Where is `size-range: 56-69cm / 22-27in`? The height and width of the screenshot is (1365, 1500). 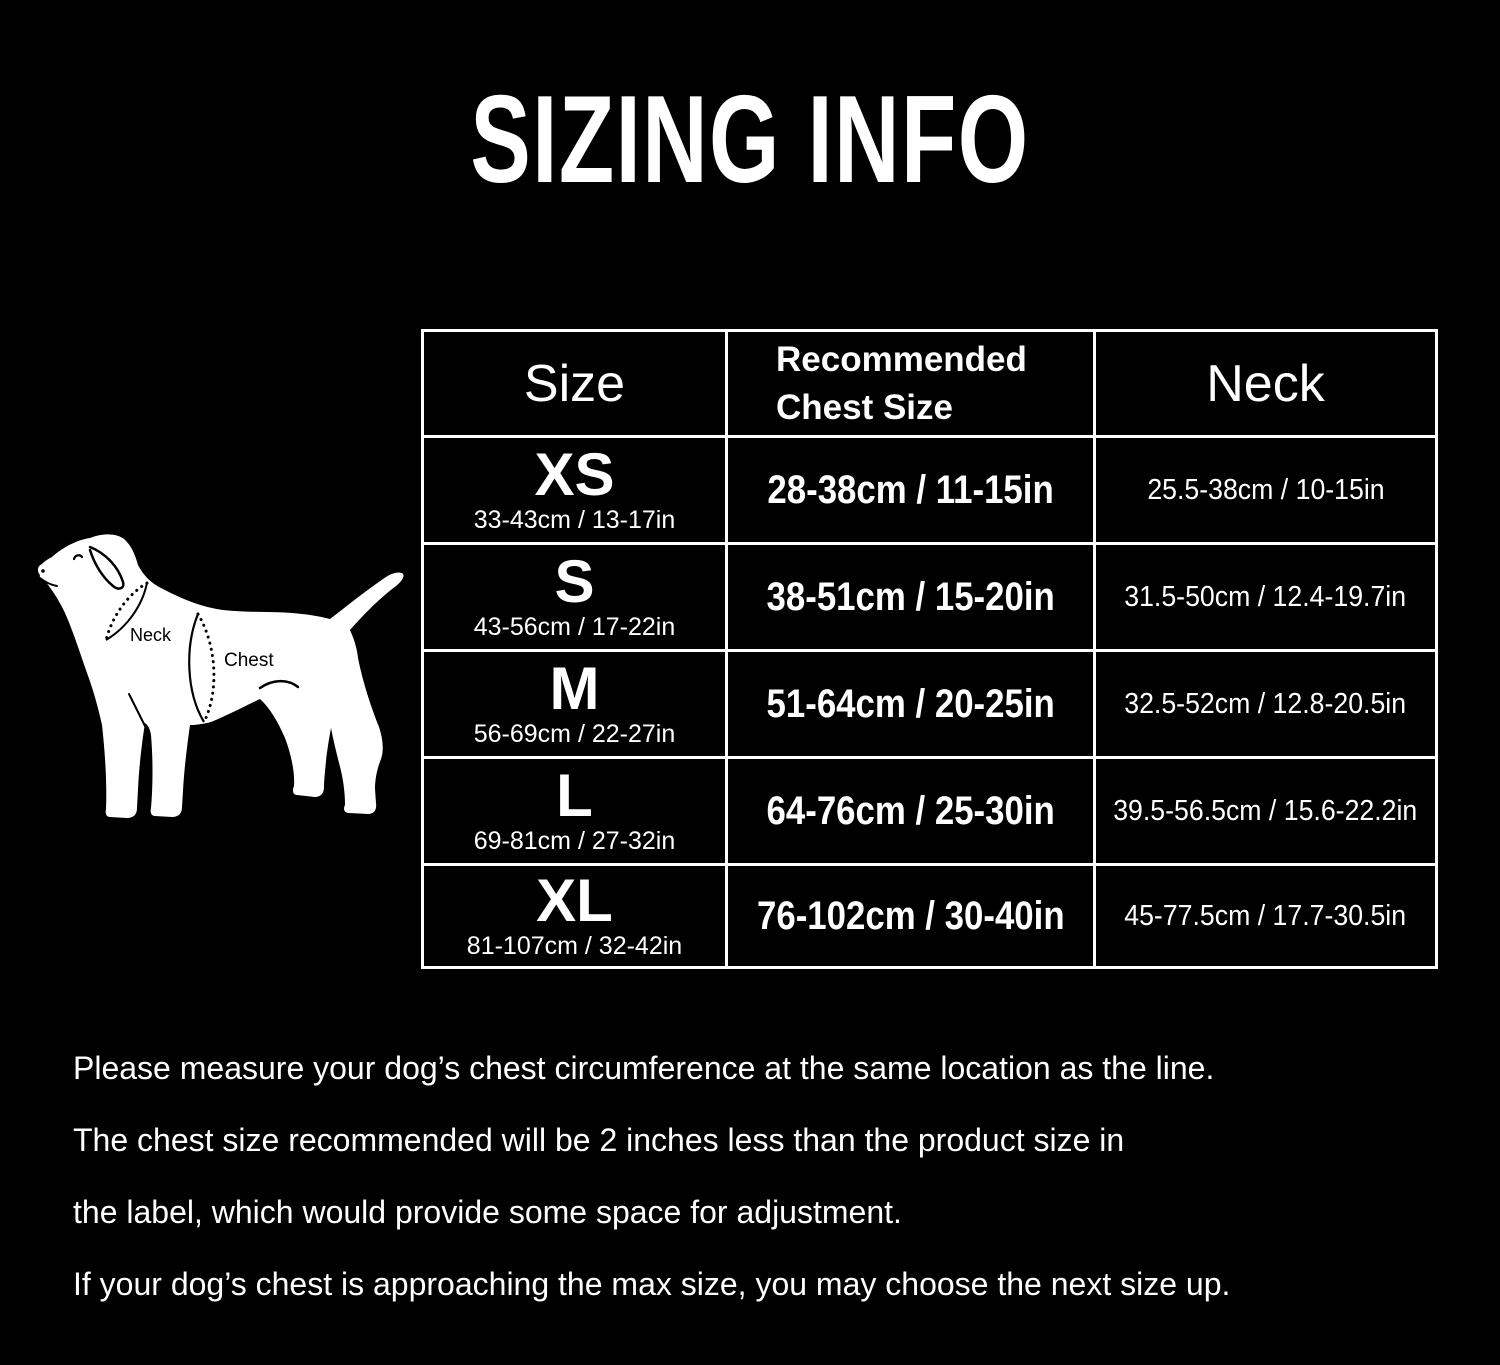 size-range: 56-69cm / 22-27in is located at coordinates (574, 733).